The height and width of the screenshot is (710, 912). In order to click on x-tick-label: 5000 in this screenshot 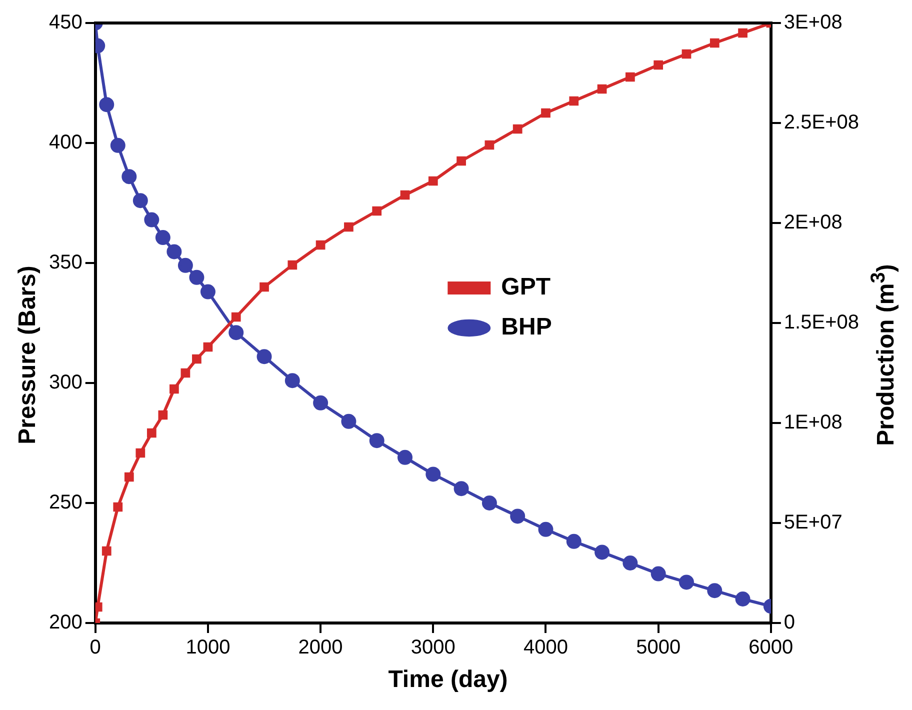, I will do `click(658, 647)`.